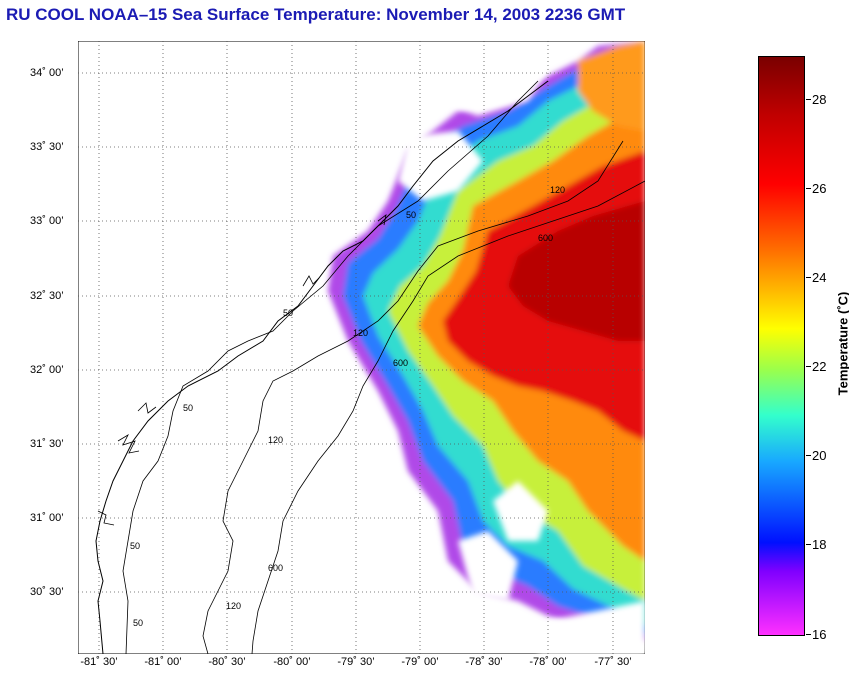 This screenshot has width=849, height=673. Describe the element at coordinates (47, 370) in the screenshot. I see `lat-label: 32˚ 00’` at that location.